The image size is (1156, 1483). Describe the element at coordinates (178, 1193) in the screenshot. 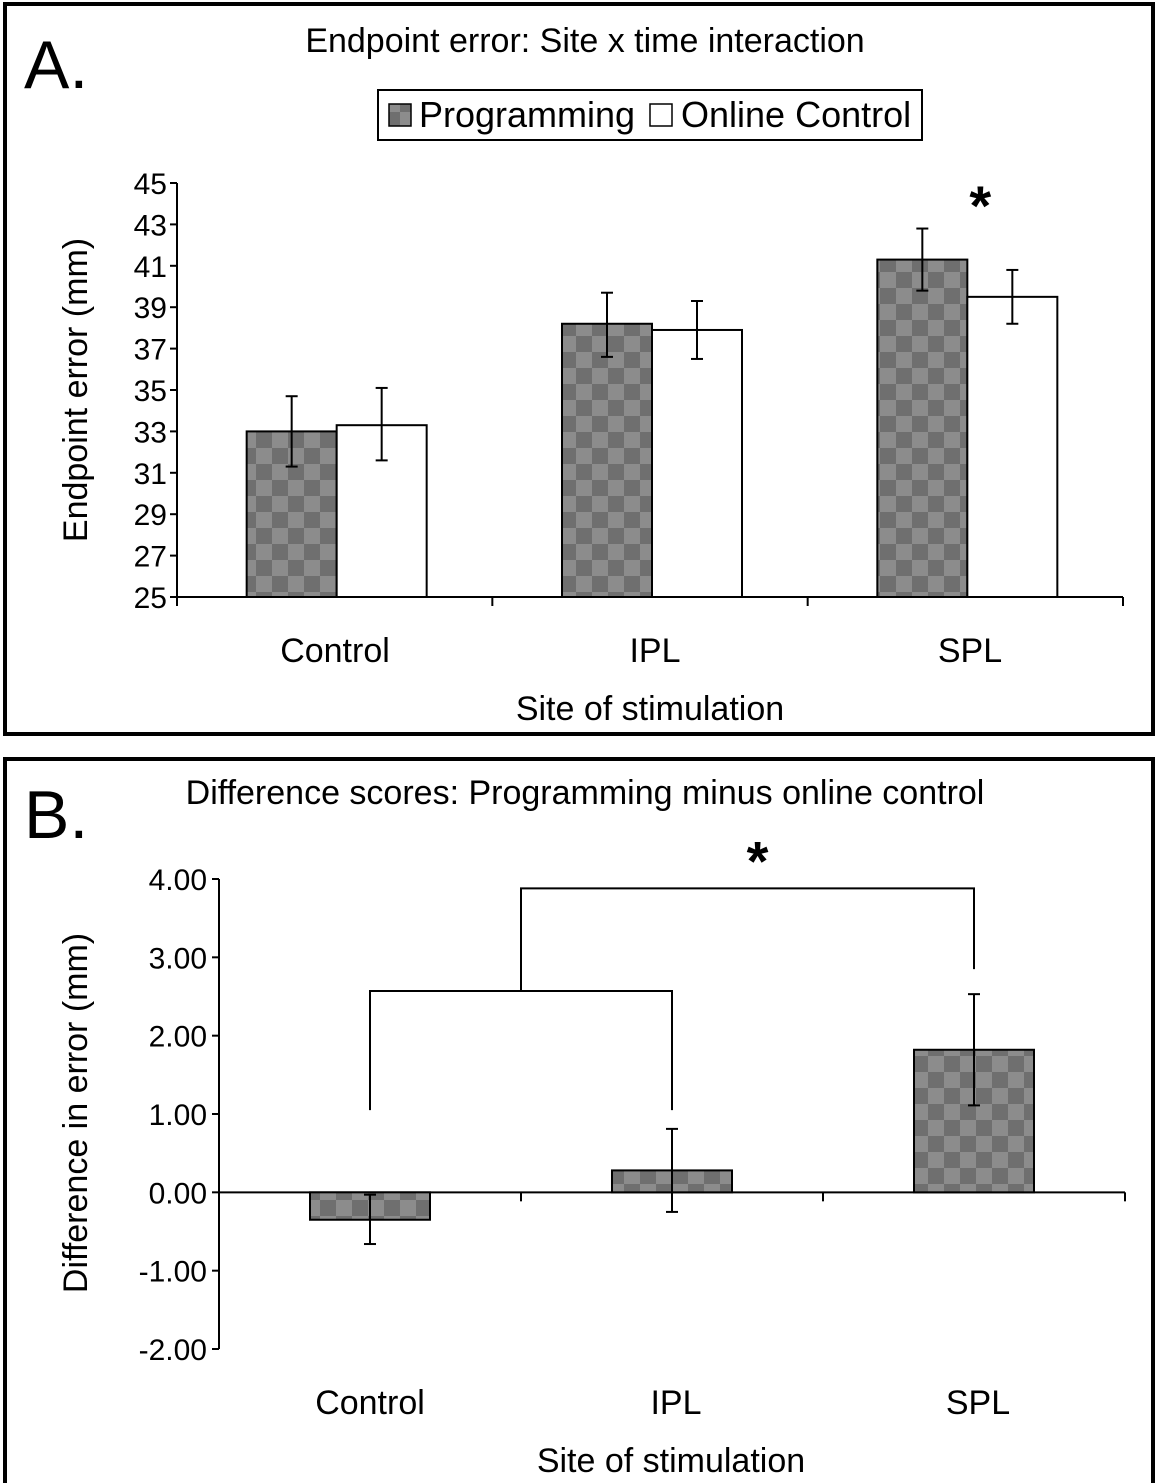

I see `chart-b-y-tick-label: 0.00` at that location.